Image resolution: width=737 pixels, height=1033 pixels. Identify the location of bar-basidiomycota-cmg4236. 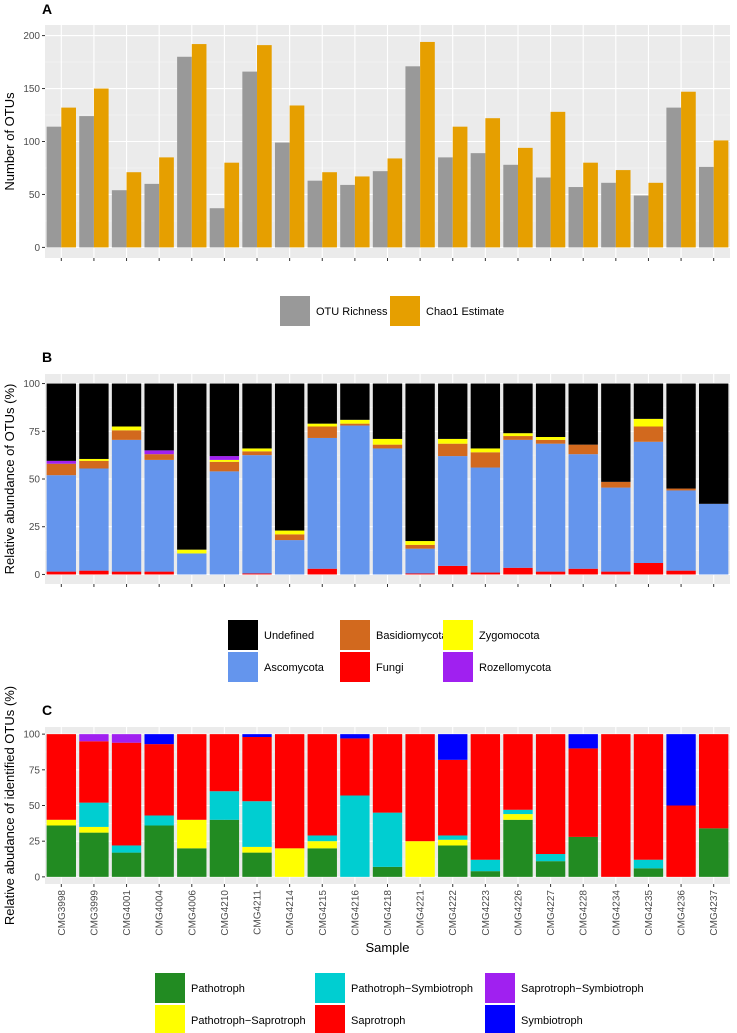
(681, 489).